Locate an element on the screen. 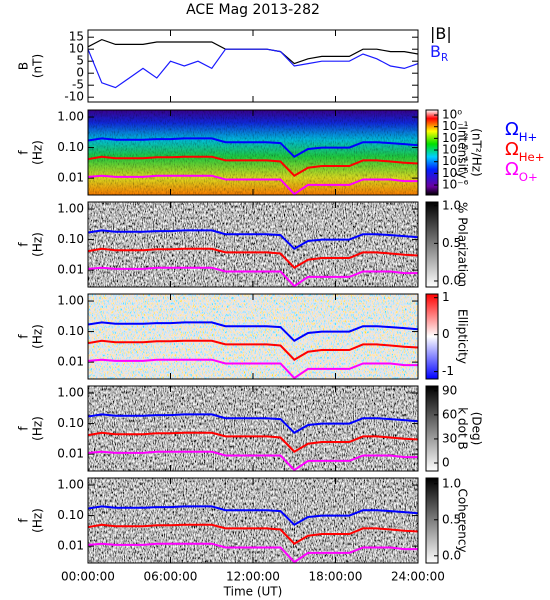  colorbar-label: Intensity is located at coordinates (463, 152).